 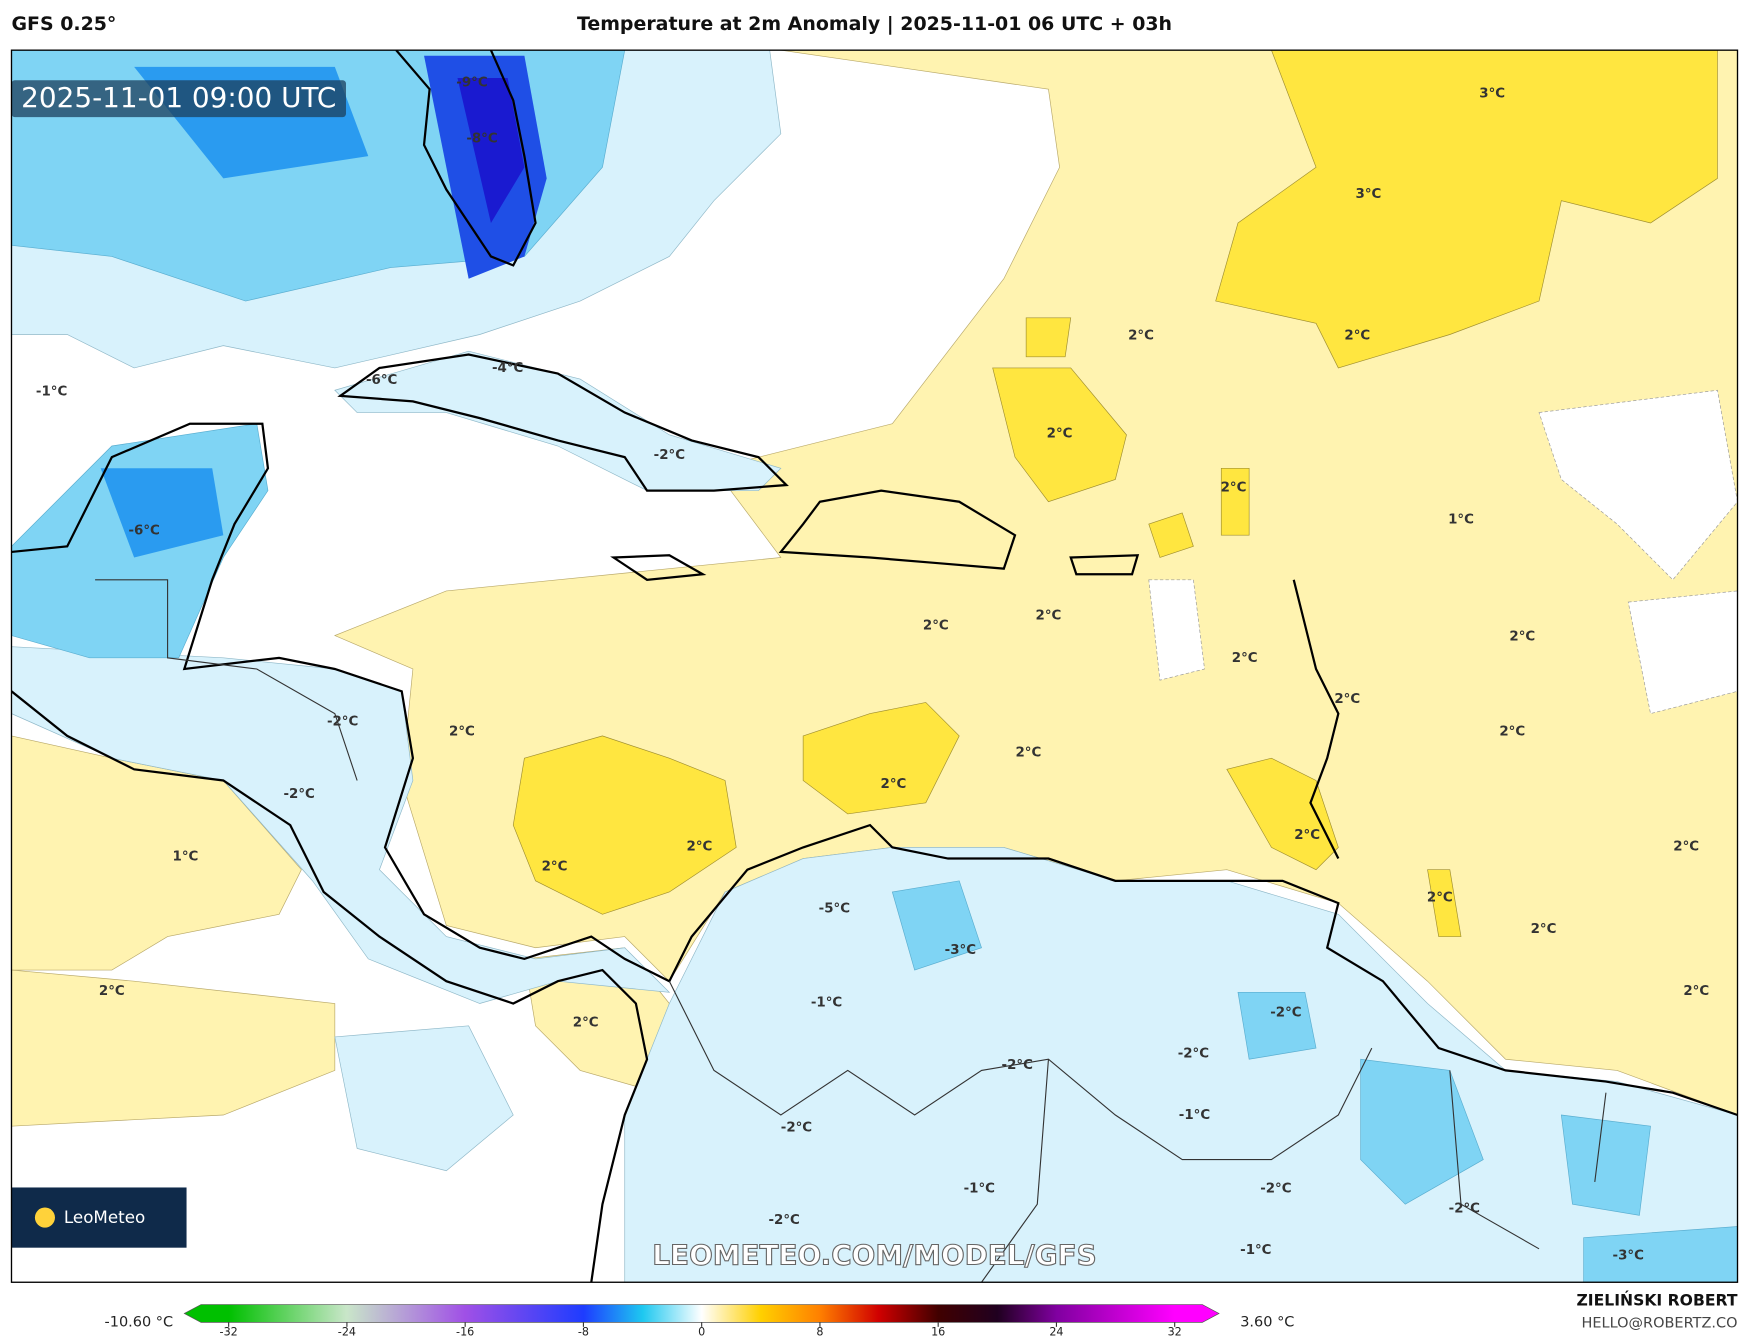 What do you see at coordinates (834, 909) in the screenshot?
I see `contour-label: -5°C` at bounding box center [834, 909].